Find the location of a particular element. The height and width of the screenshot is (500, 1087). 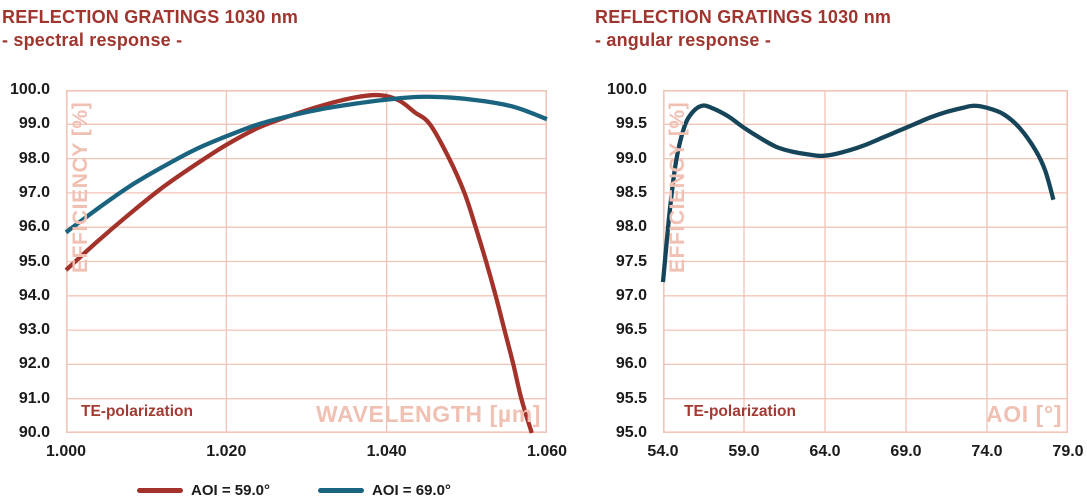

y-tick-label: 98.5 is located at coordinates (631, 192).